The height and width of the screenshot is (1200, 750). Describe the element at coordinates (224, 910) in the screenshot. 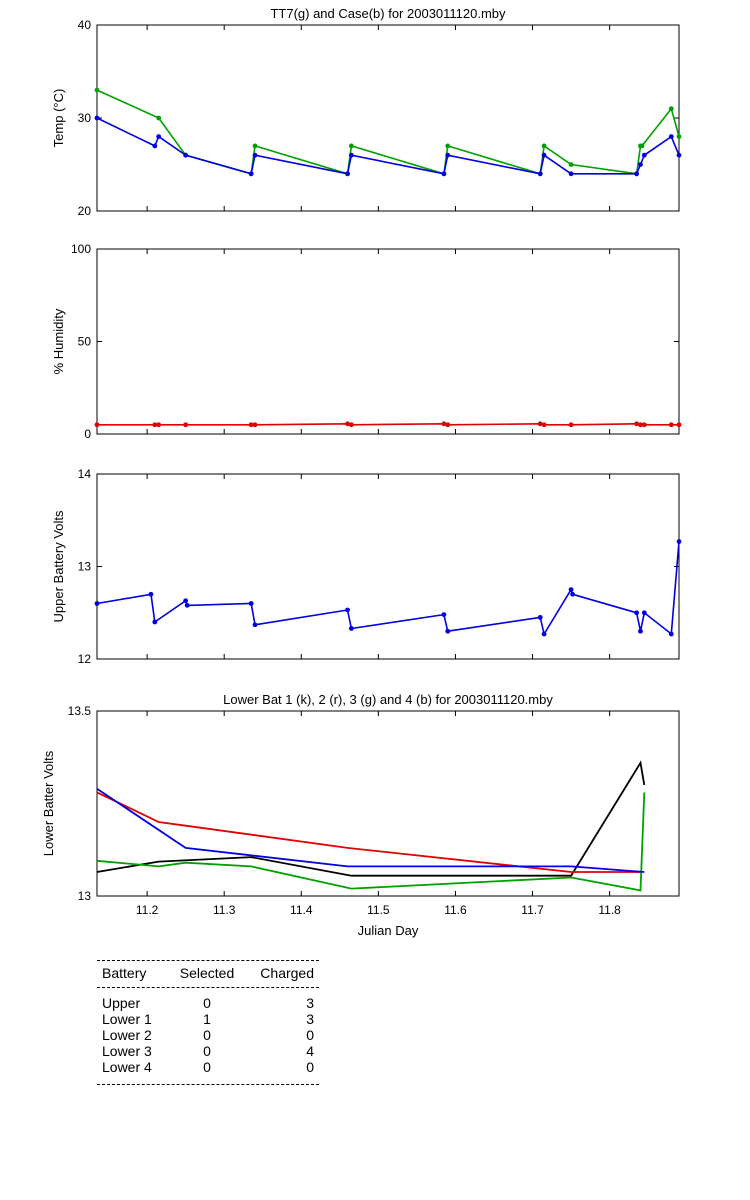

I see `x-tick-label: 11.3` at that location.